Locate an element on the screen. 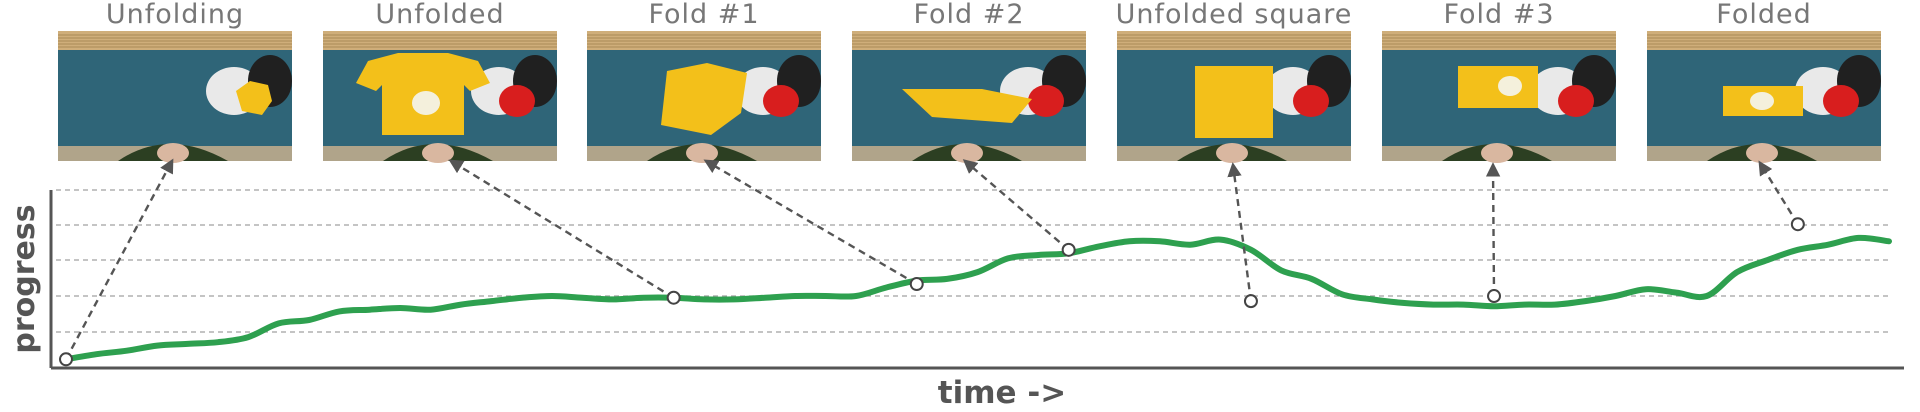 The height and width of the screenshot is (412, 1920). frame-1: Unfolding is located at coordinates (175, 81).